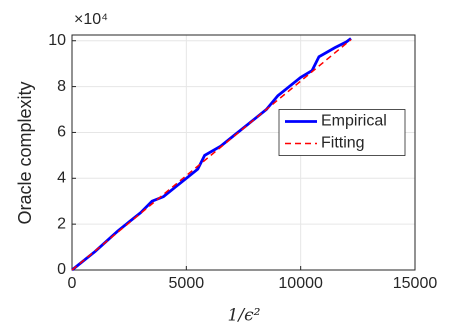  What do you see at coordinates (187, 283) in the screenshot?
I see `x-tick-label: 5000` at bounding box center [187, 283].